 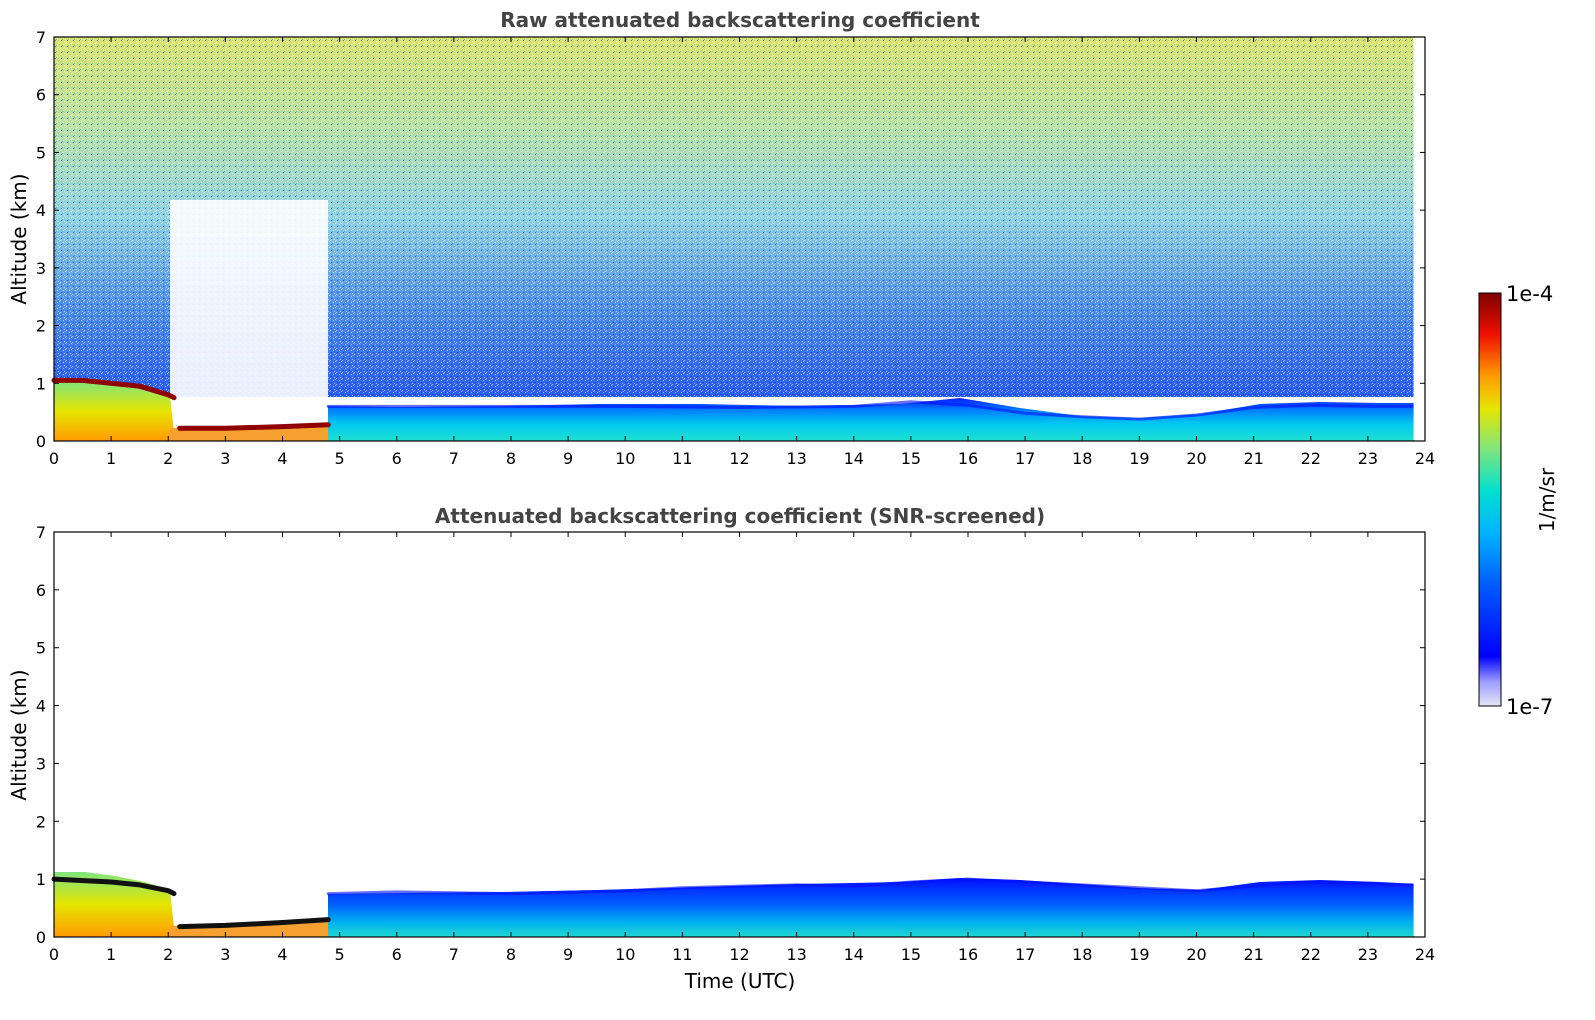 What do you see at coordinates (249, 310) in the screenshot?
I see `clear-gap-region` at bounding box center [249, 310].